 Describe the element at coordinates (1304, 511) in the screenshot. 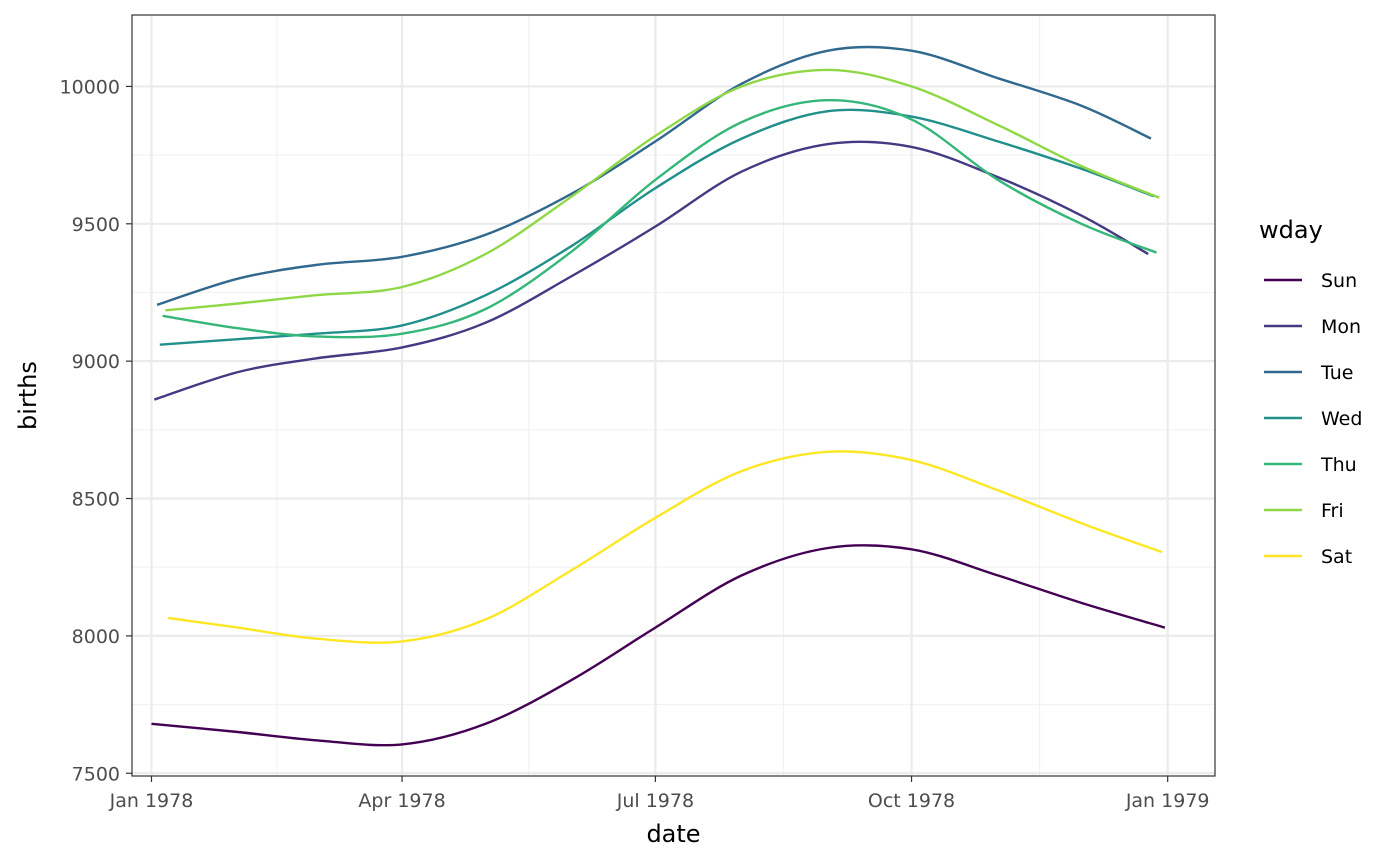

I see `legend-item-fri: Fri` at that location.